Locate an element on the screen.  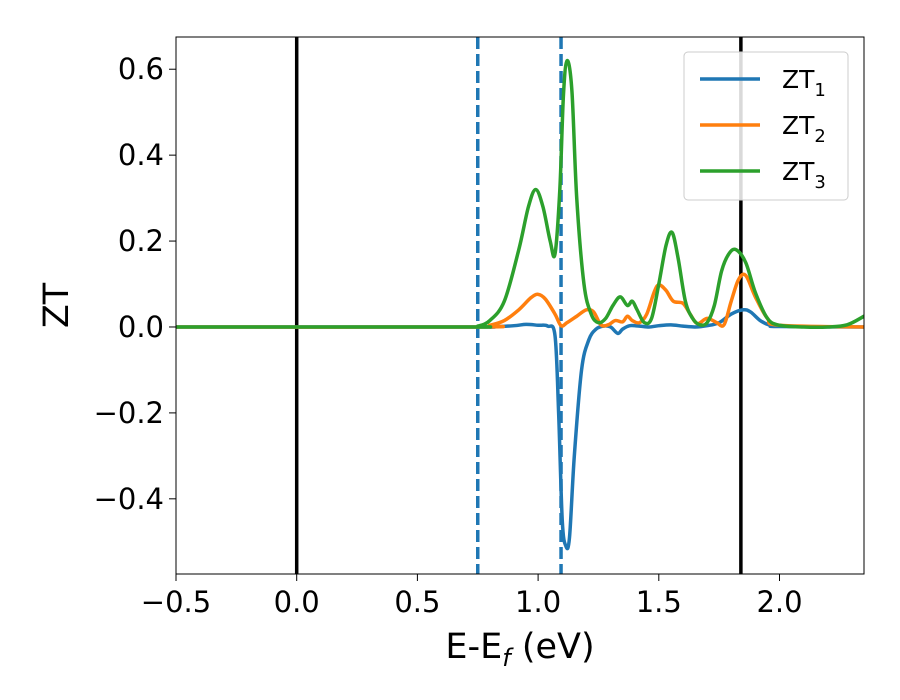
legend: ZT1 ZT2 ZT3 is located at coordinates (766, 126).